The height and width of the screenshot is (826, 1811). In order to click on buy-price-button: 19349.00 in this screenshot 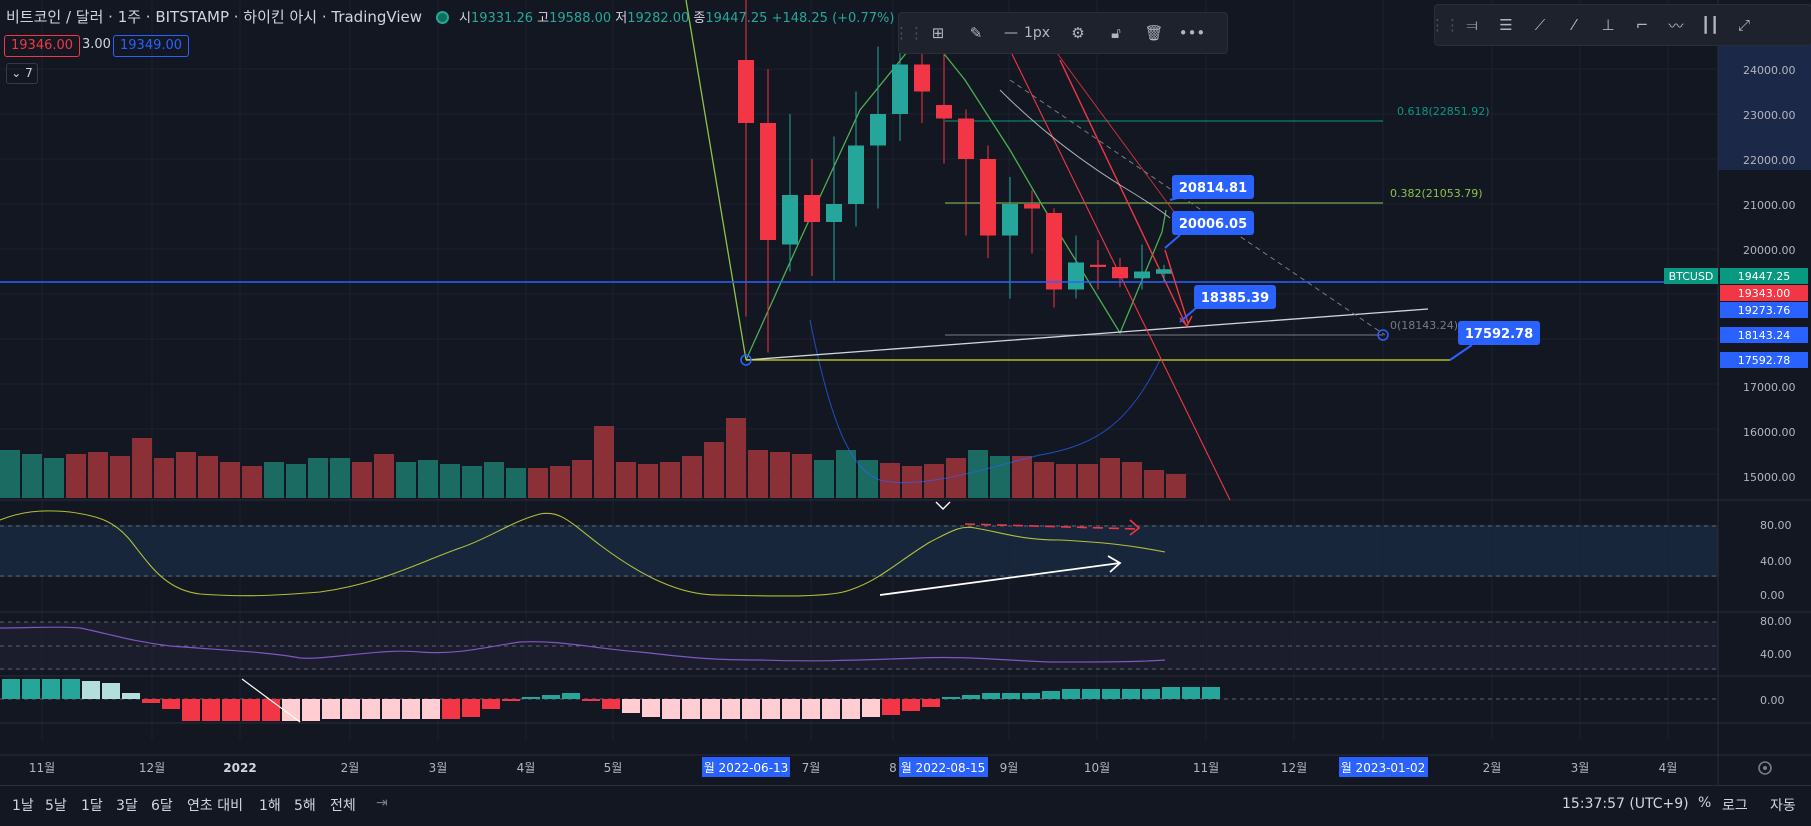, I will do `click(151, 46)`.